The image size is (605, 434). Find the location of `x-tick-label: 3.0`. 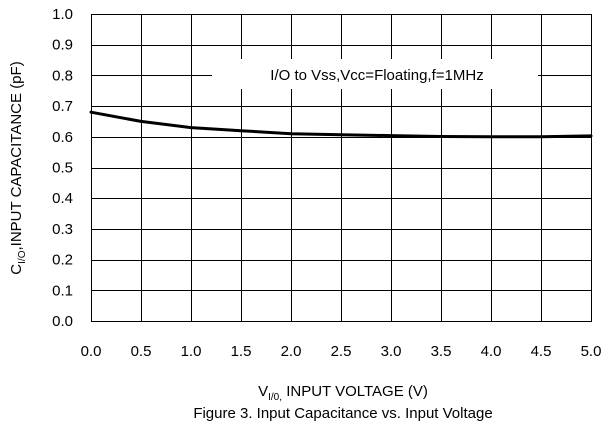

x-tick-label: 3.0 is located at coordinates (391, 351).